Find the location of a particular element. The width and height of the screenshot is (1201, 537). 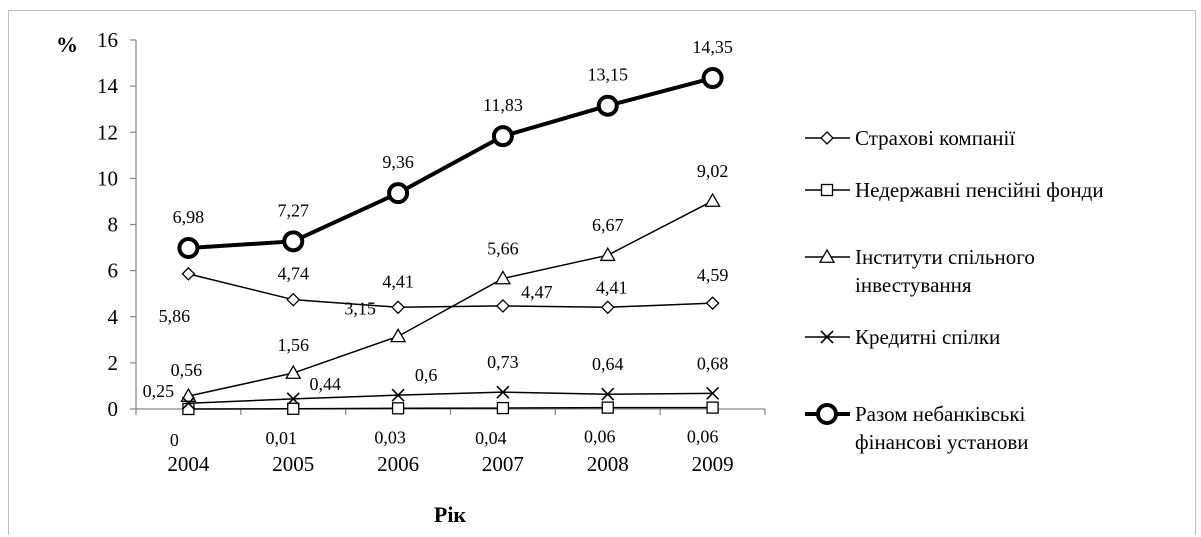

data-label: 0,04 is located at coordinates (491, 438).